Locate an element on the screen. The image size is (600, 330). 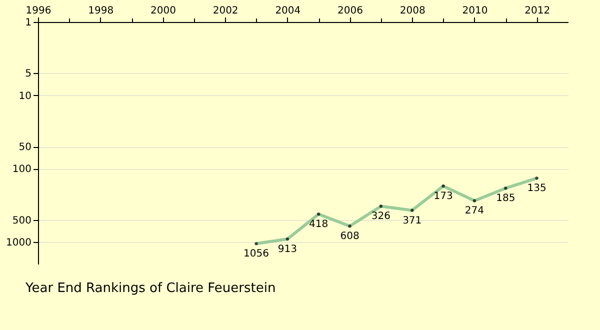
data-label: 185 is located at coordinates (506, 198).